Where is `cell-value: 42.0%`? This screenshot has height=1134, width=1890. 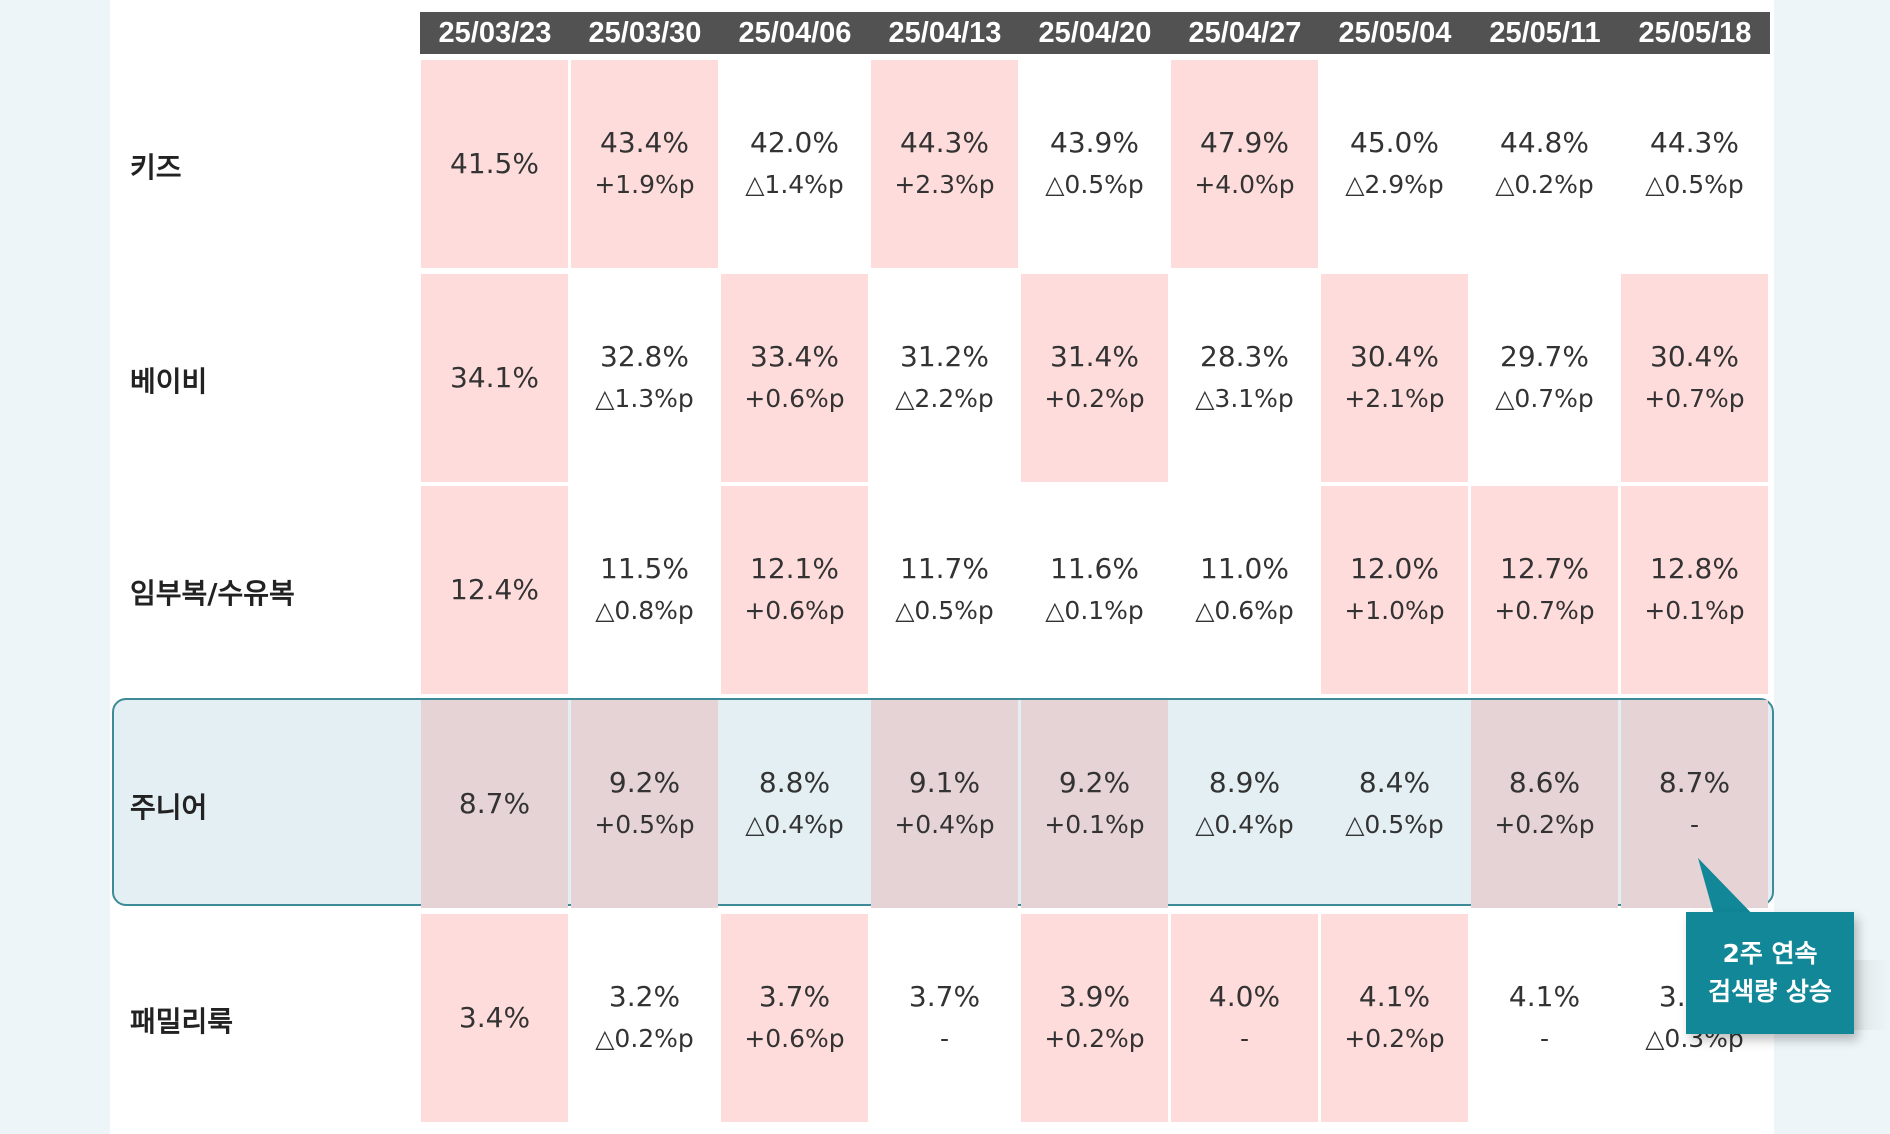 cell-value: 42.0% is located at coordinates (794, 142).